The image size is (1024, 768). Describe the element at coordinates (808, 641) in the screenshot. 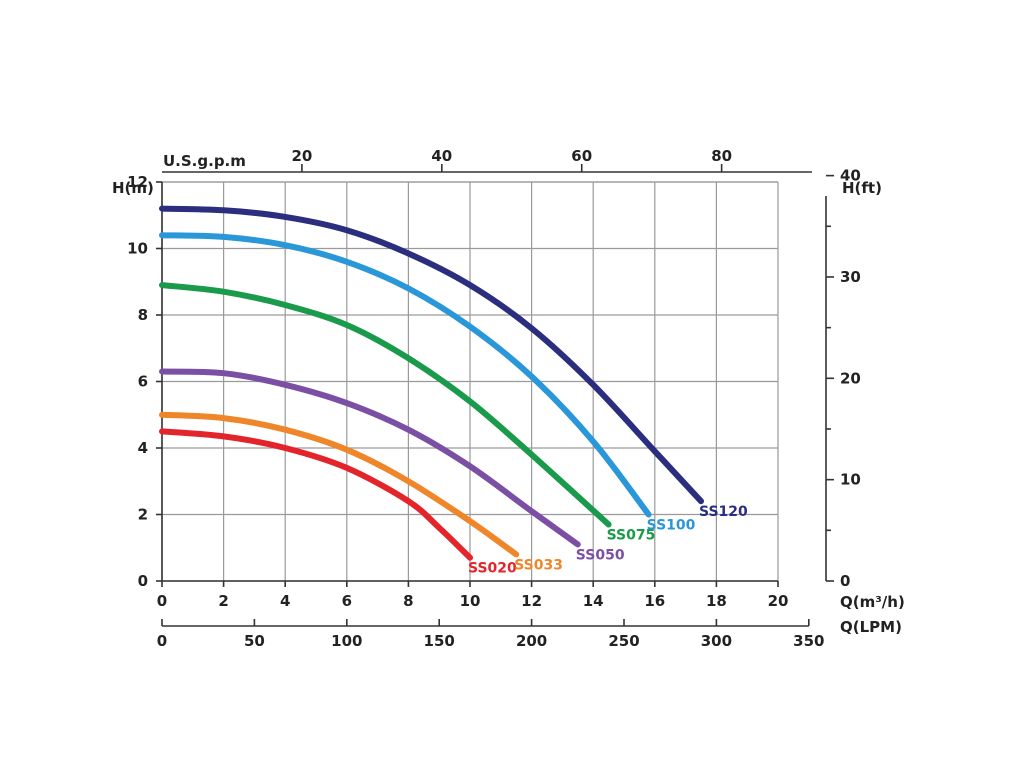

I see `lpm-tick-label: 350` at that location.